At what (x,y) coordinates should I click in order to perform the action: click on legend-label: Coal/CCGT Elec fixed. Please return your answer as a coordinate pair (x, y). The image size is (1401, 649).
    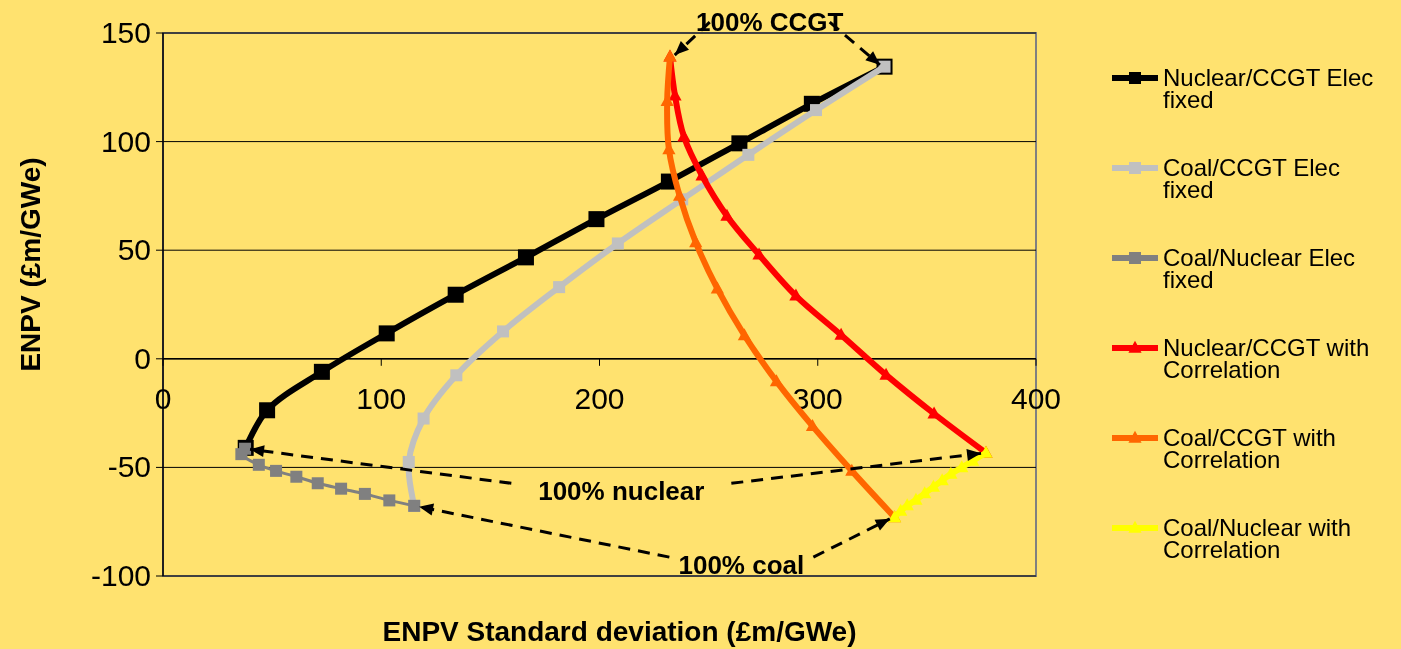
    Looking at the image, I should click on (1251, 178).